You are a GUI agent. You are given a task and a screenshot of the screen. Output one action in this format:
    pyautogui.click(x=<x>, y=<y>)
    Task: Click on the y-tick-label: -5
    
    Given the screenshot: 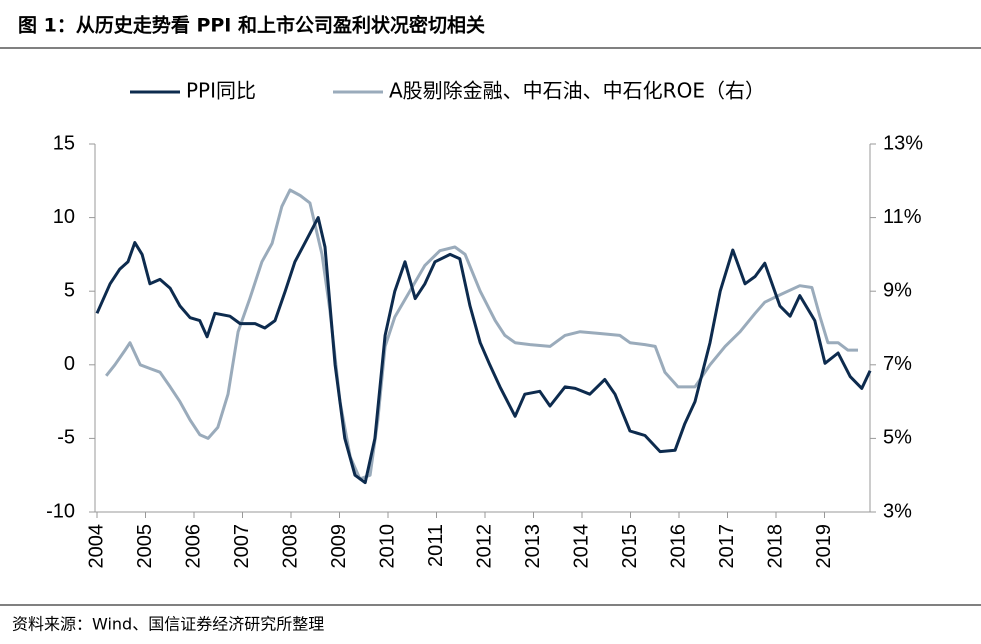 What is the action you would take?
    pyautogui.click(x=66, y=438)
    